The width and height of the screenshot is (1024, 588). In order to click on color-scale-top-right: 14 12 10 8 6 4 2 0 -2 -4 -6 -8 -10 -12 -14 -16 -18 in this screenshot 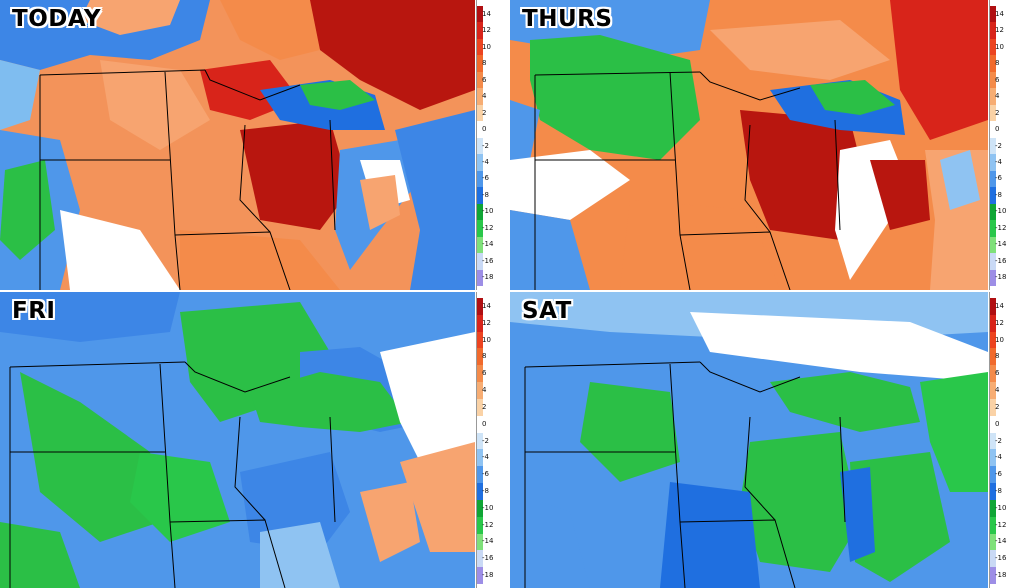, I will do `click(997, 145)`.